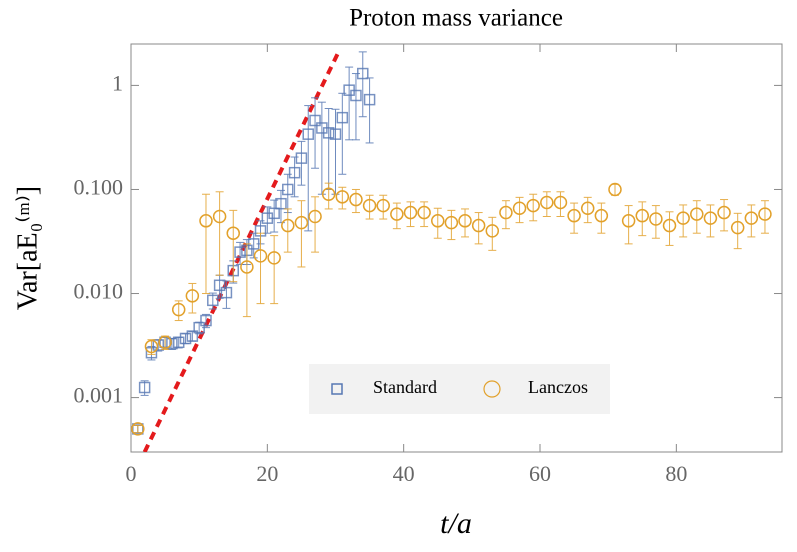  What do you see at coordinates (540, 473) in the screenshot?
I see `x-tick-label: 60` at bounding box center [540, 473].